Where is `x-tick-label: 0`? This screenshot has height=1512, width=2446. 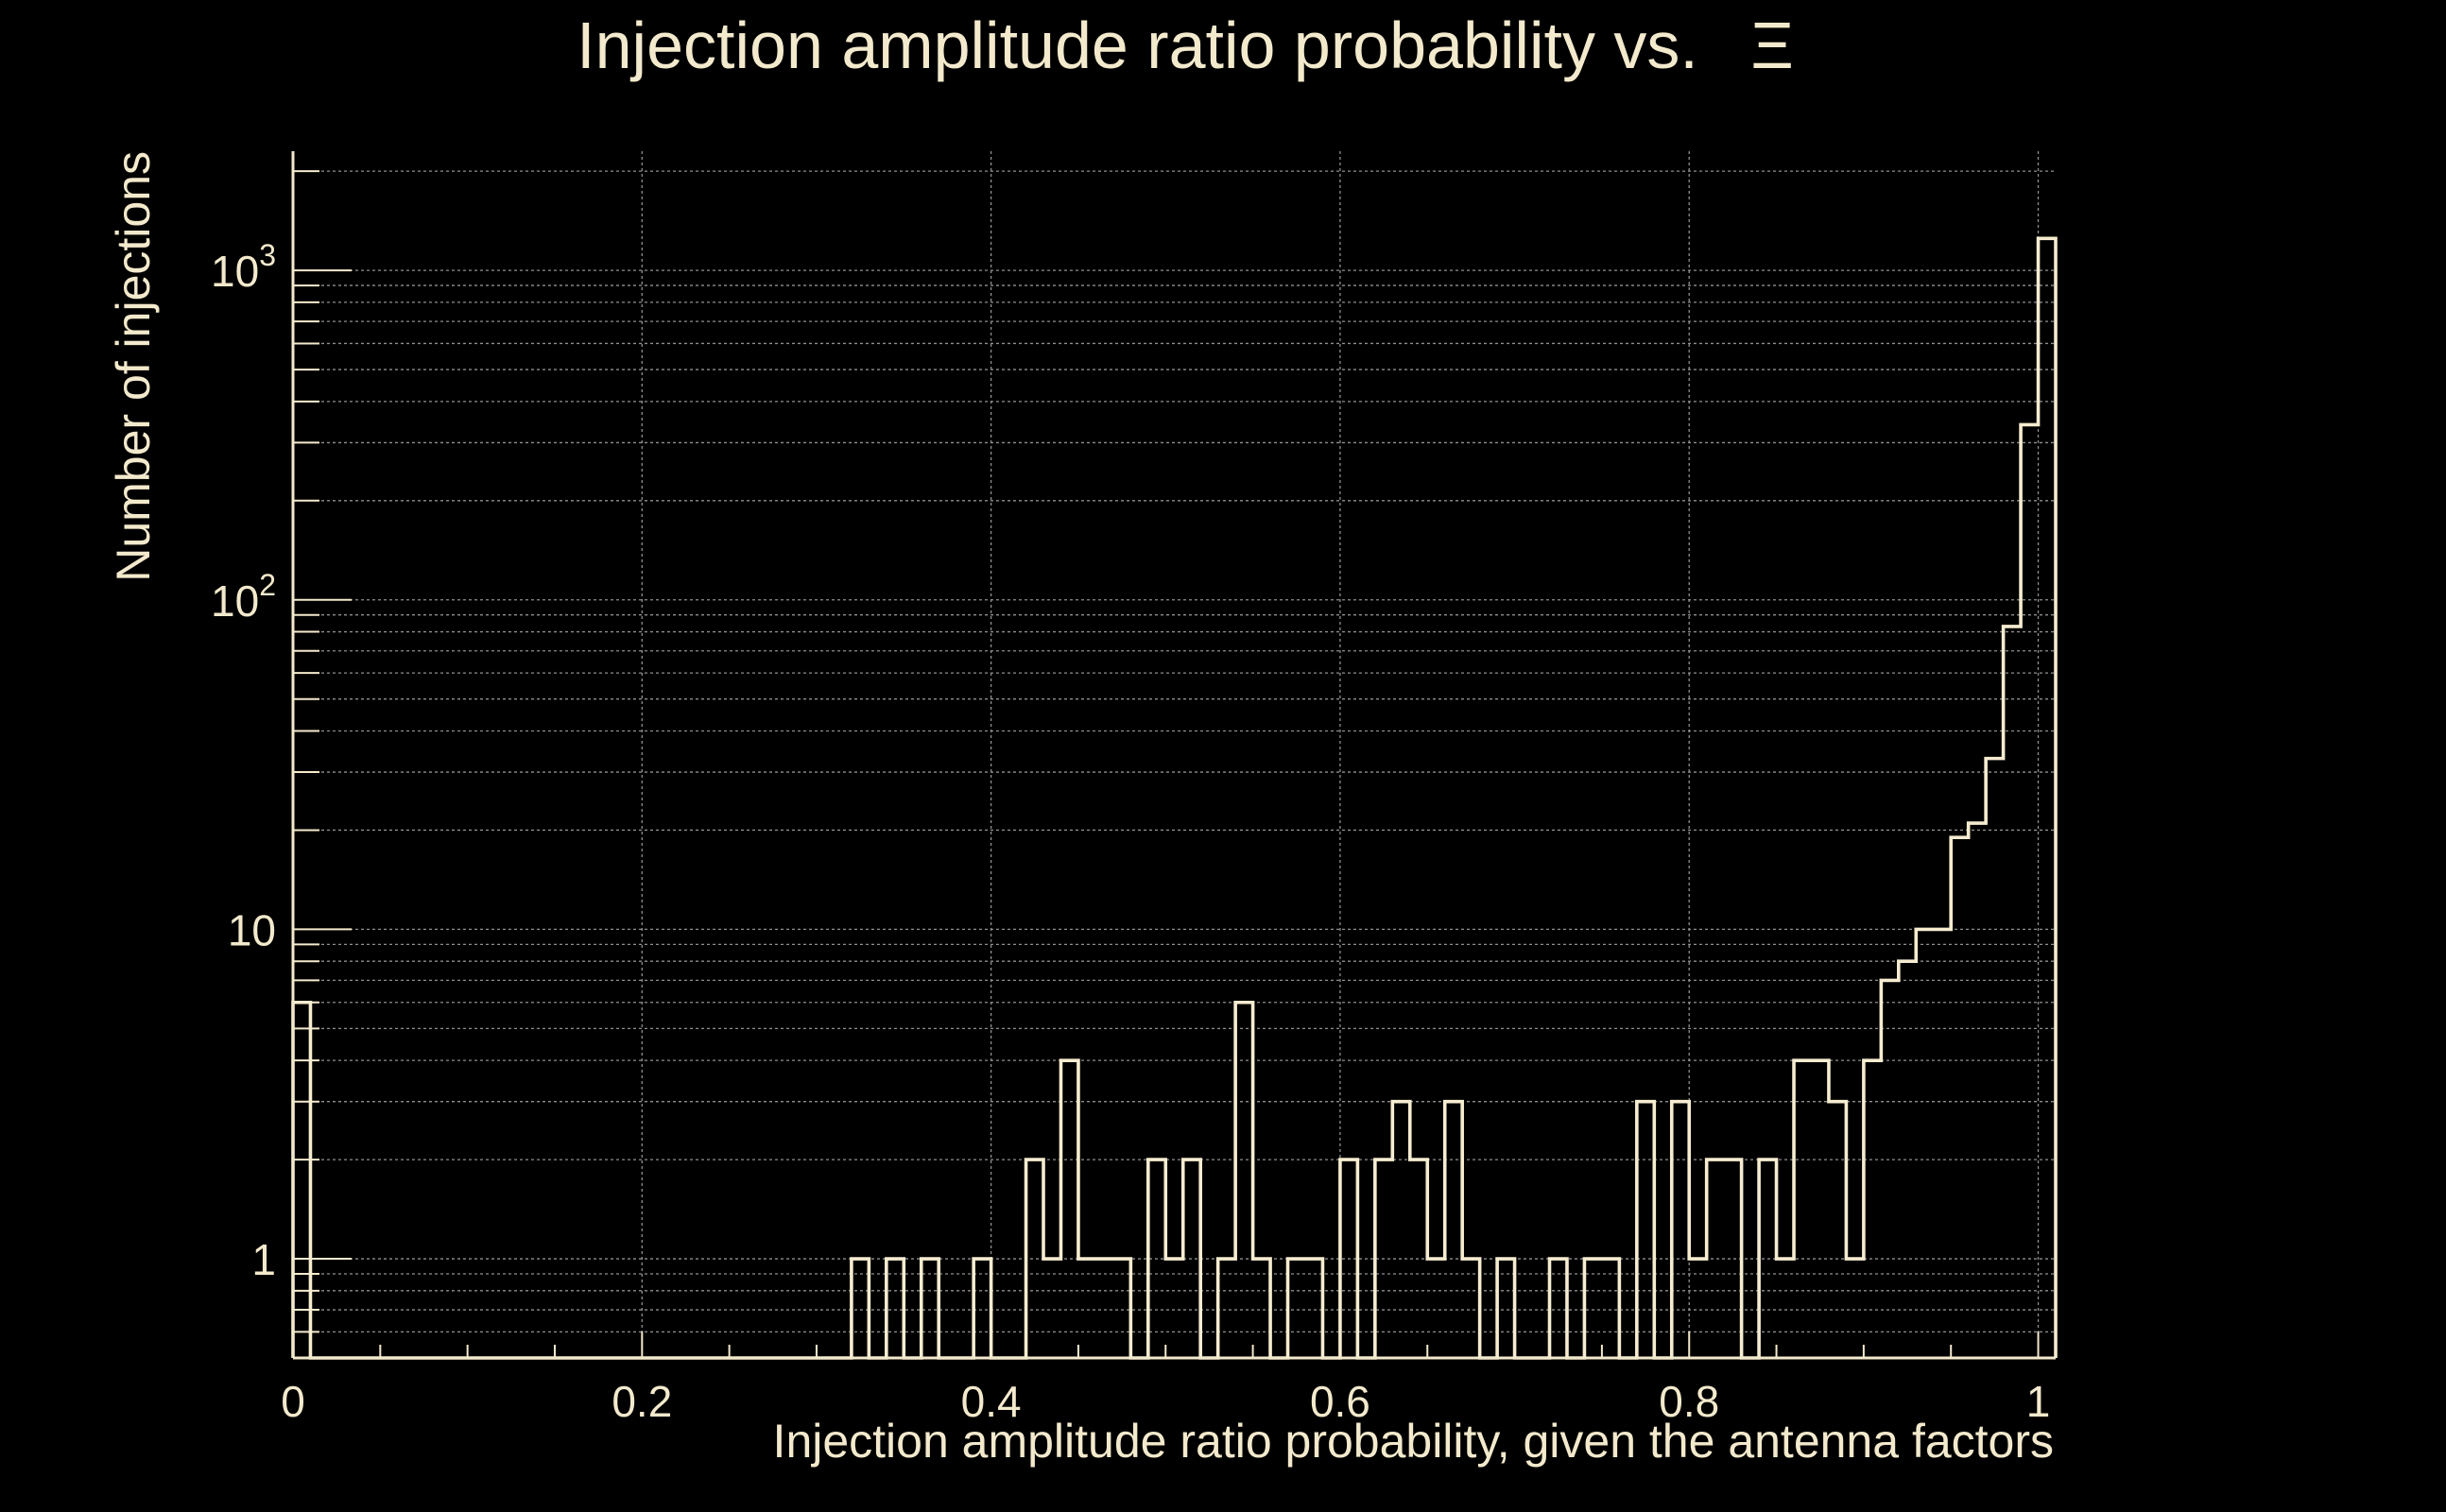
x-tick-label: 0 is located at coordinates (293, 1401).